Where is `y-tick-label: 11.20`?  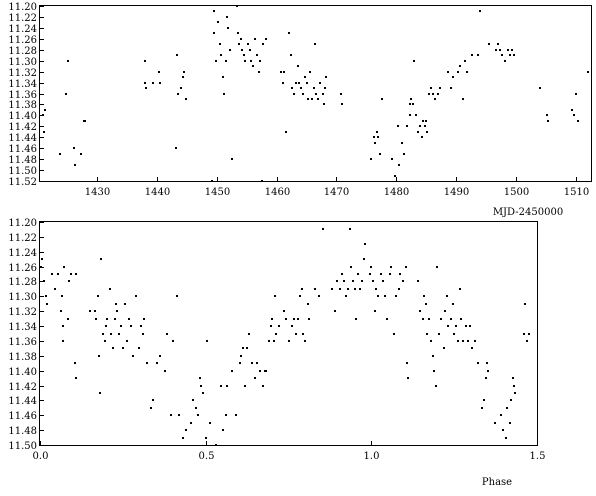
y-tick-label: 11.20 is located at coordinates (22, 7).